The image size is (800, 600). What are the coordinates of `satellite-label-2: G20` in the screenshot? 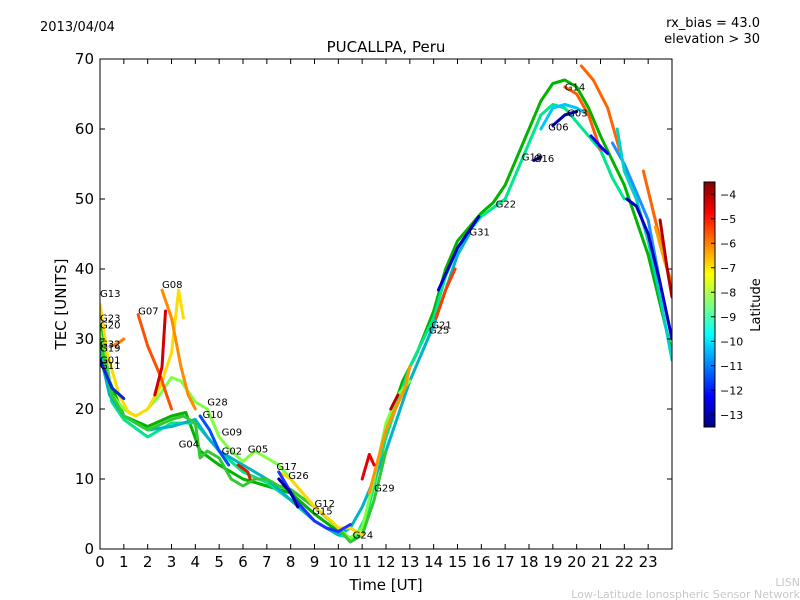 It's located at (110, 326).